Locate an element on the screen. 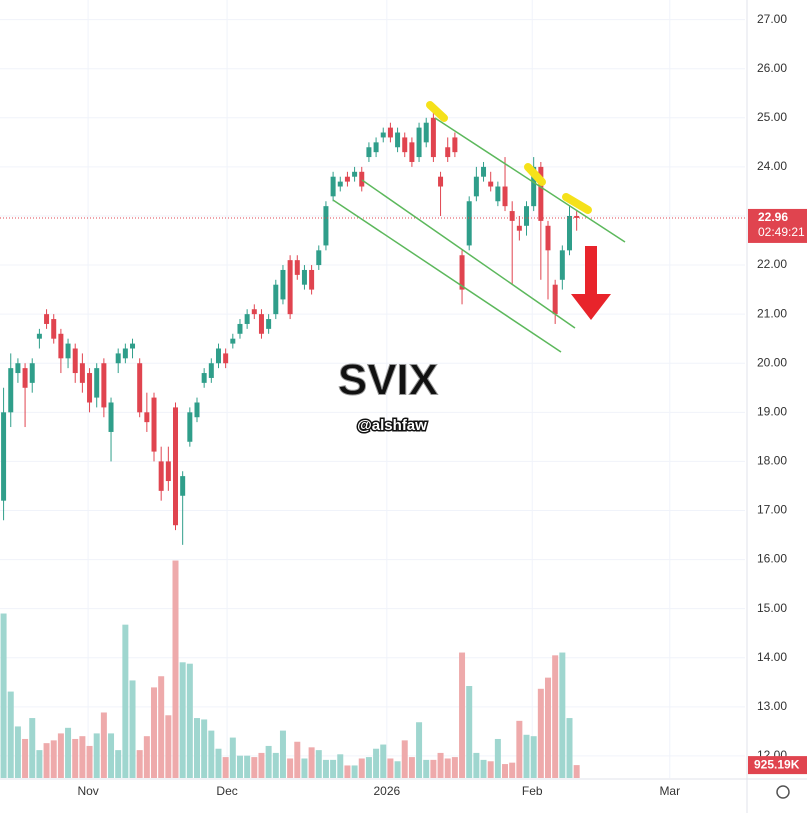  x-tick-label: Mar is located at coordinates (669, 791).